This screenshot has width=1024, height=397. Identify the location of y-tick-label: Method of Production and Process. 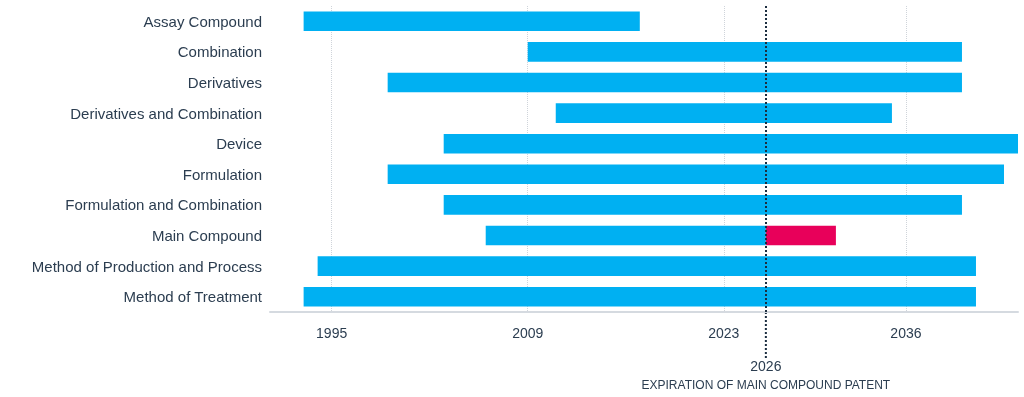
(146, 266).